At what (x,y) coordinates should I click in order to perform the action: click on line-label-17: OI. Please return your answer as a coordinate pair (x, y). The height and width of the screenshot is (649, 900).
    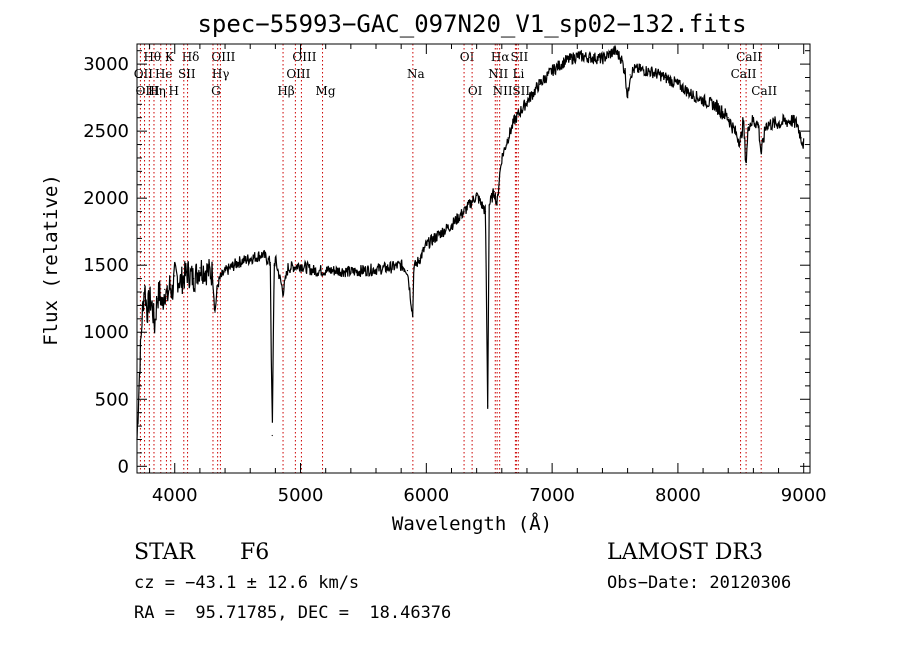
    Looking at the image, I should click on (467, 57).